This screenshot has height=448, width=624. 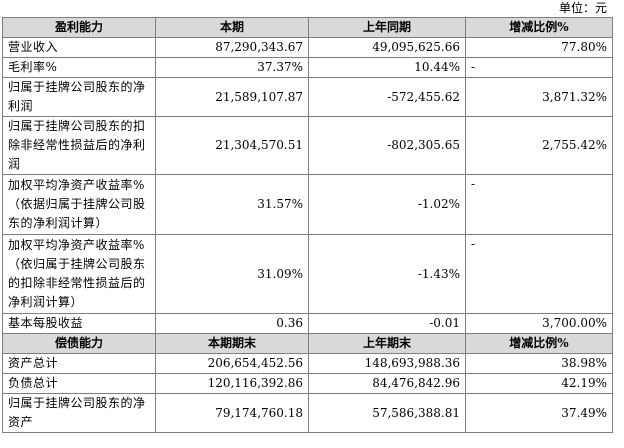 I want to click on solvency-header-label: 偿债能力, so click(x=79, y=343).